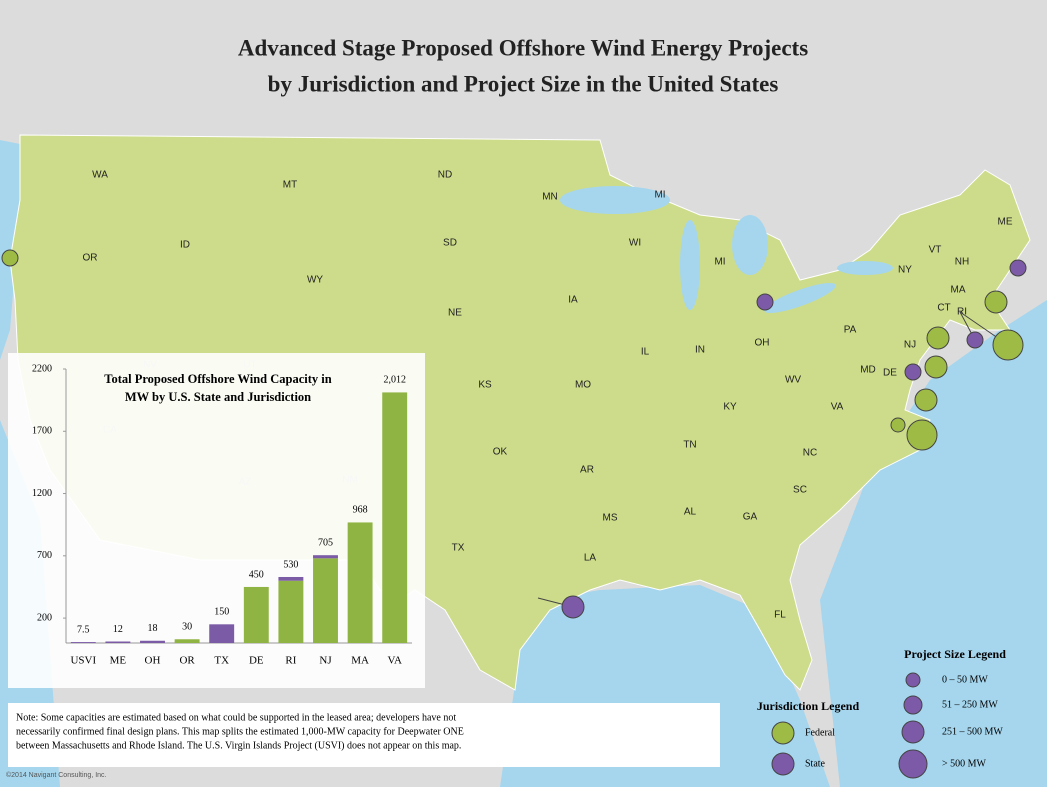 The width and height of the screenshot is (1047, 787). Describe the element at coordinates (325, 661) in the screenshot. I see `x-tick-label: NJ` at that location.